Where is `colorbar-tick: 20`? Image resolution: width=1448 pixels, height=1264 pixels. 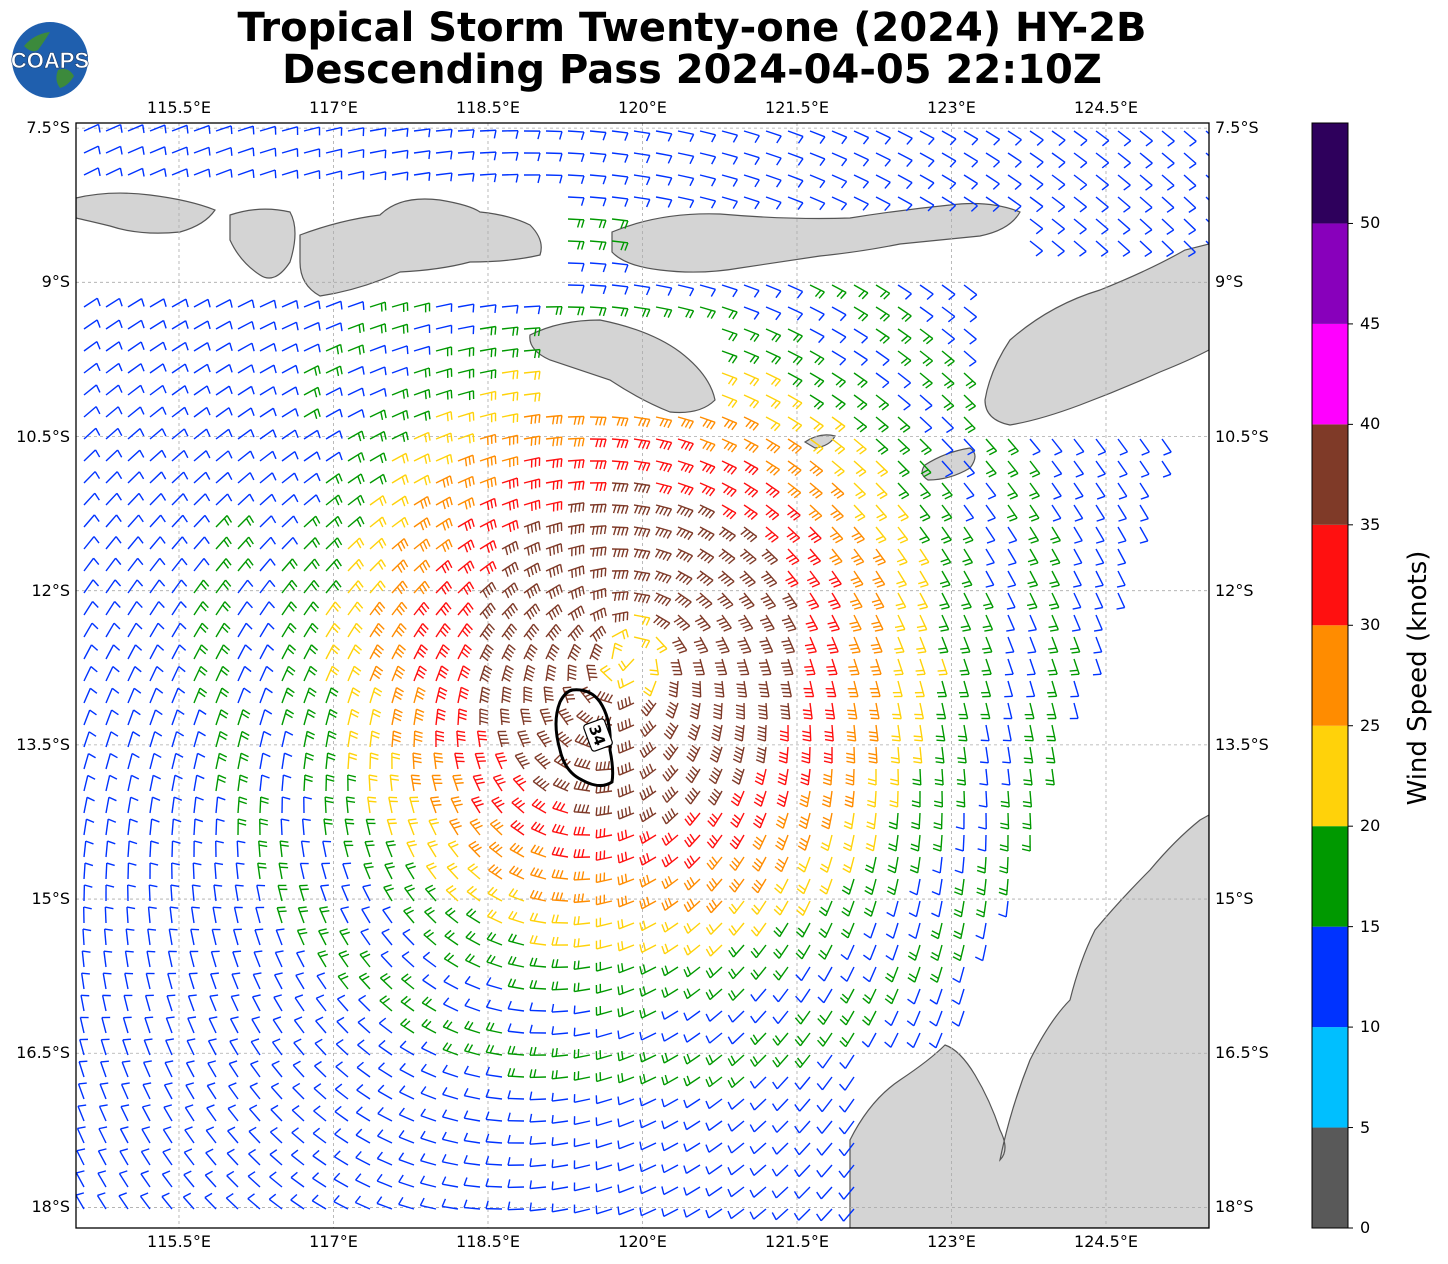
colorbar-tick: 20 is located at coordinates (1370, 826).